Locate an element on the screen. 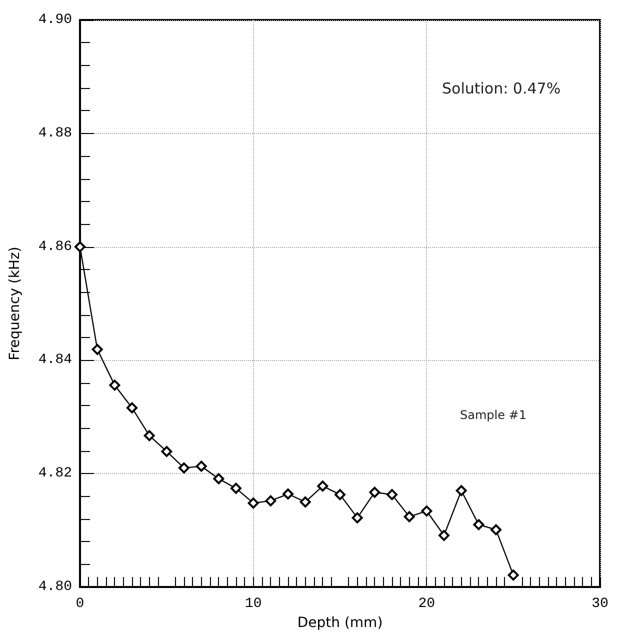 The width and height of the screenshot is (620, 635). x-tick-label: 30 is located at coordinates (600, 604).